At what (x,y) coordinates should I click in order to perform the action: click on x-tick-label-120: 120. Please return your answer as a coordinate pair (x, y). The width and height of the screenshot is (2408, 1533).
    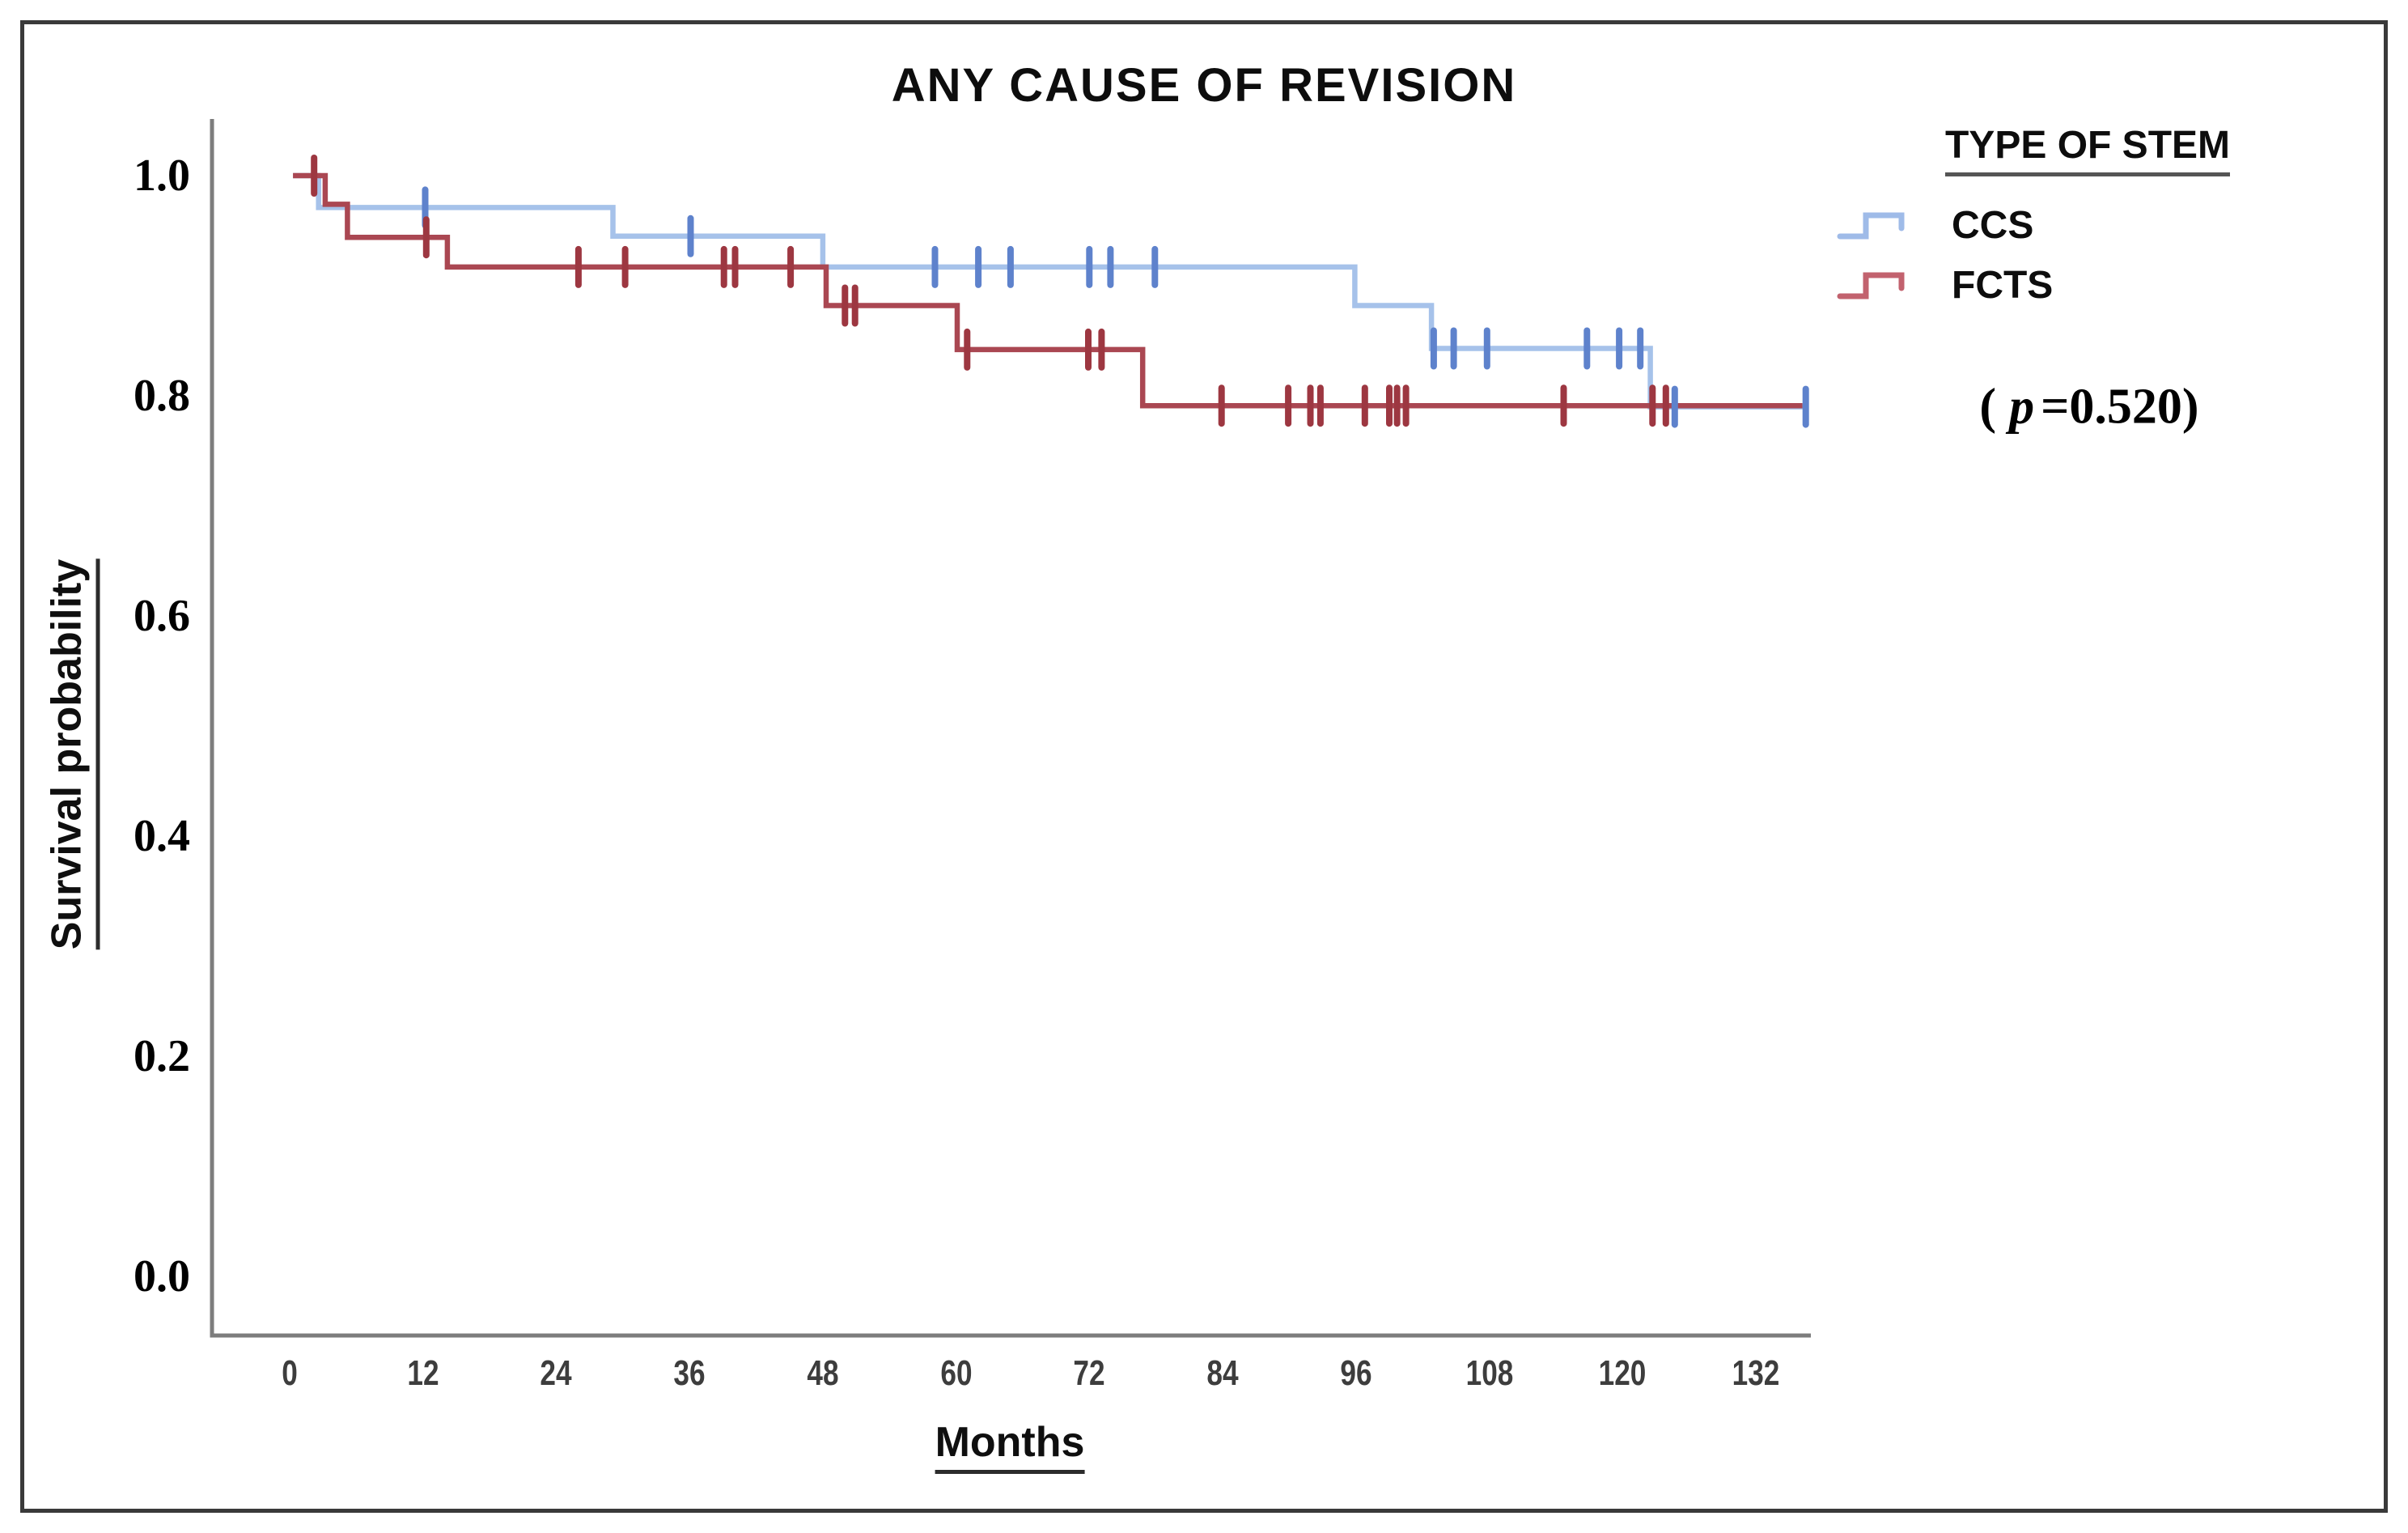
    Looking at the image, I should click on (1622, 1373).